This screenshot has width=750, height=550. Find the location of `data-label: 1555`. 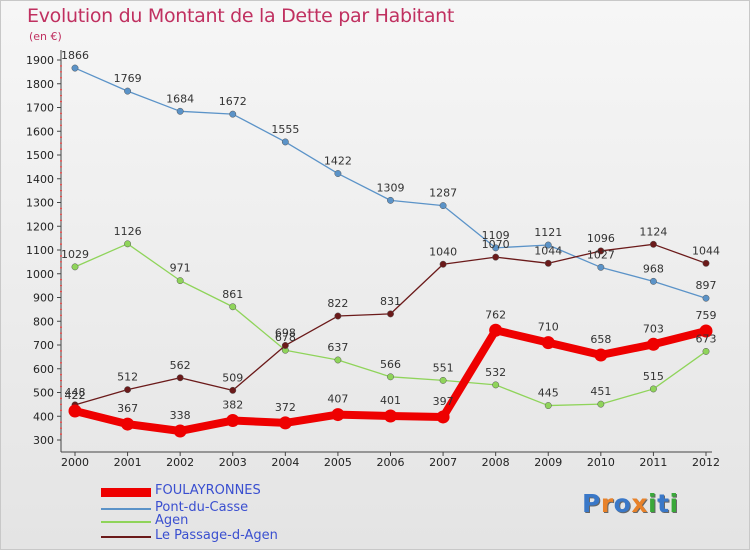

data-label: 1555 is located at coordinates (285, 129).